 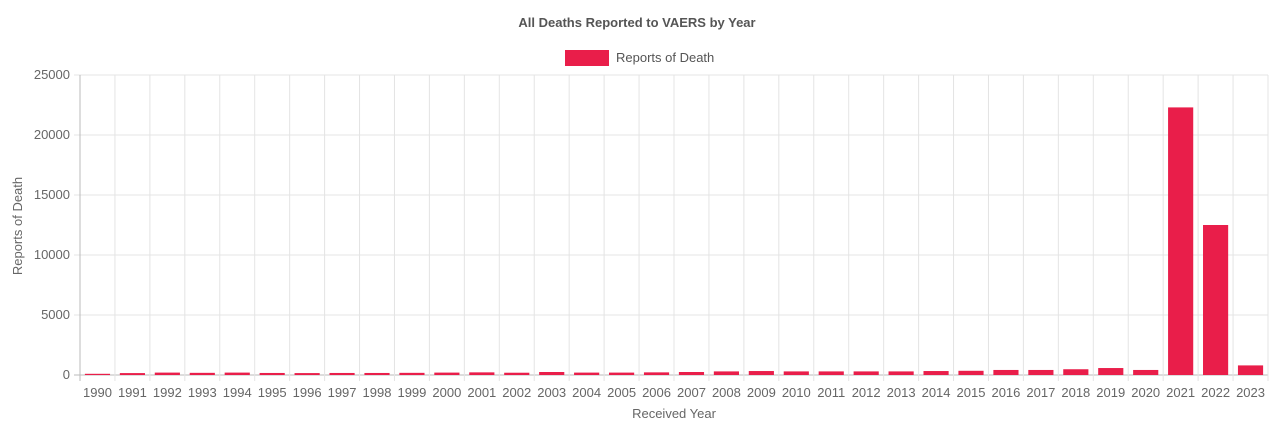 I want to click on x-tick-label: 1994, so click(x=237, y=392).